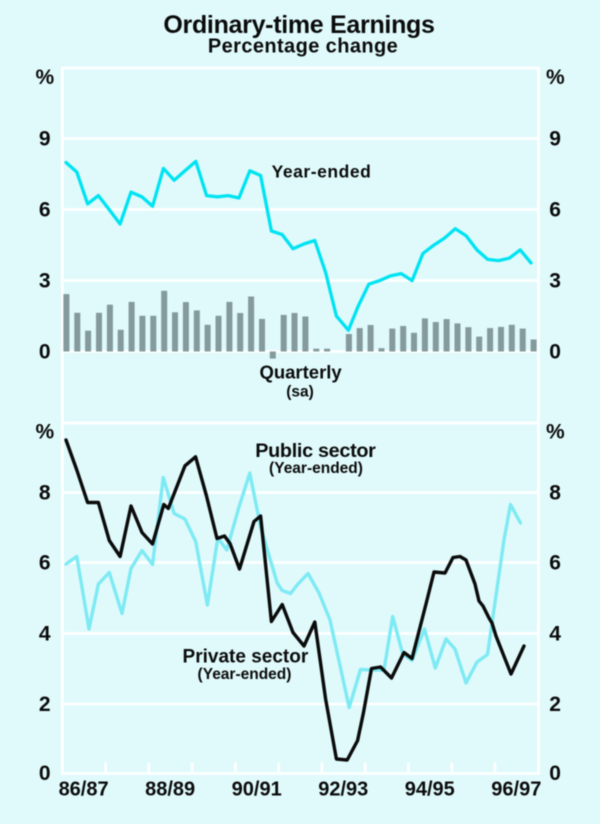 The height and width of the screenshot is (824, 600). Describe the element at coordinates (516, 790) in the screenshot. I see `svg-text: 96/97` at that location.